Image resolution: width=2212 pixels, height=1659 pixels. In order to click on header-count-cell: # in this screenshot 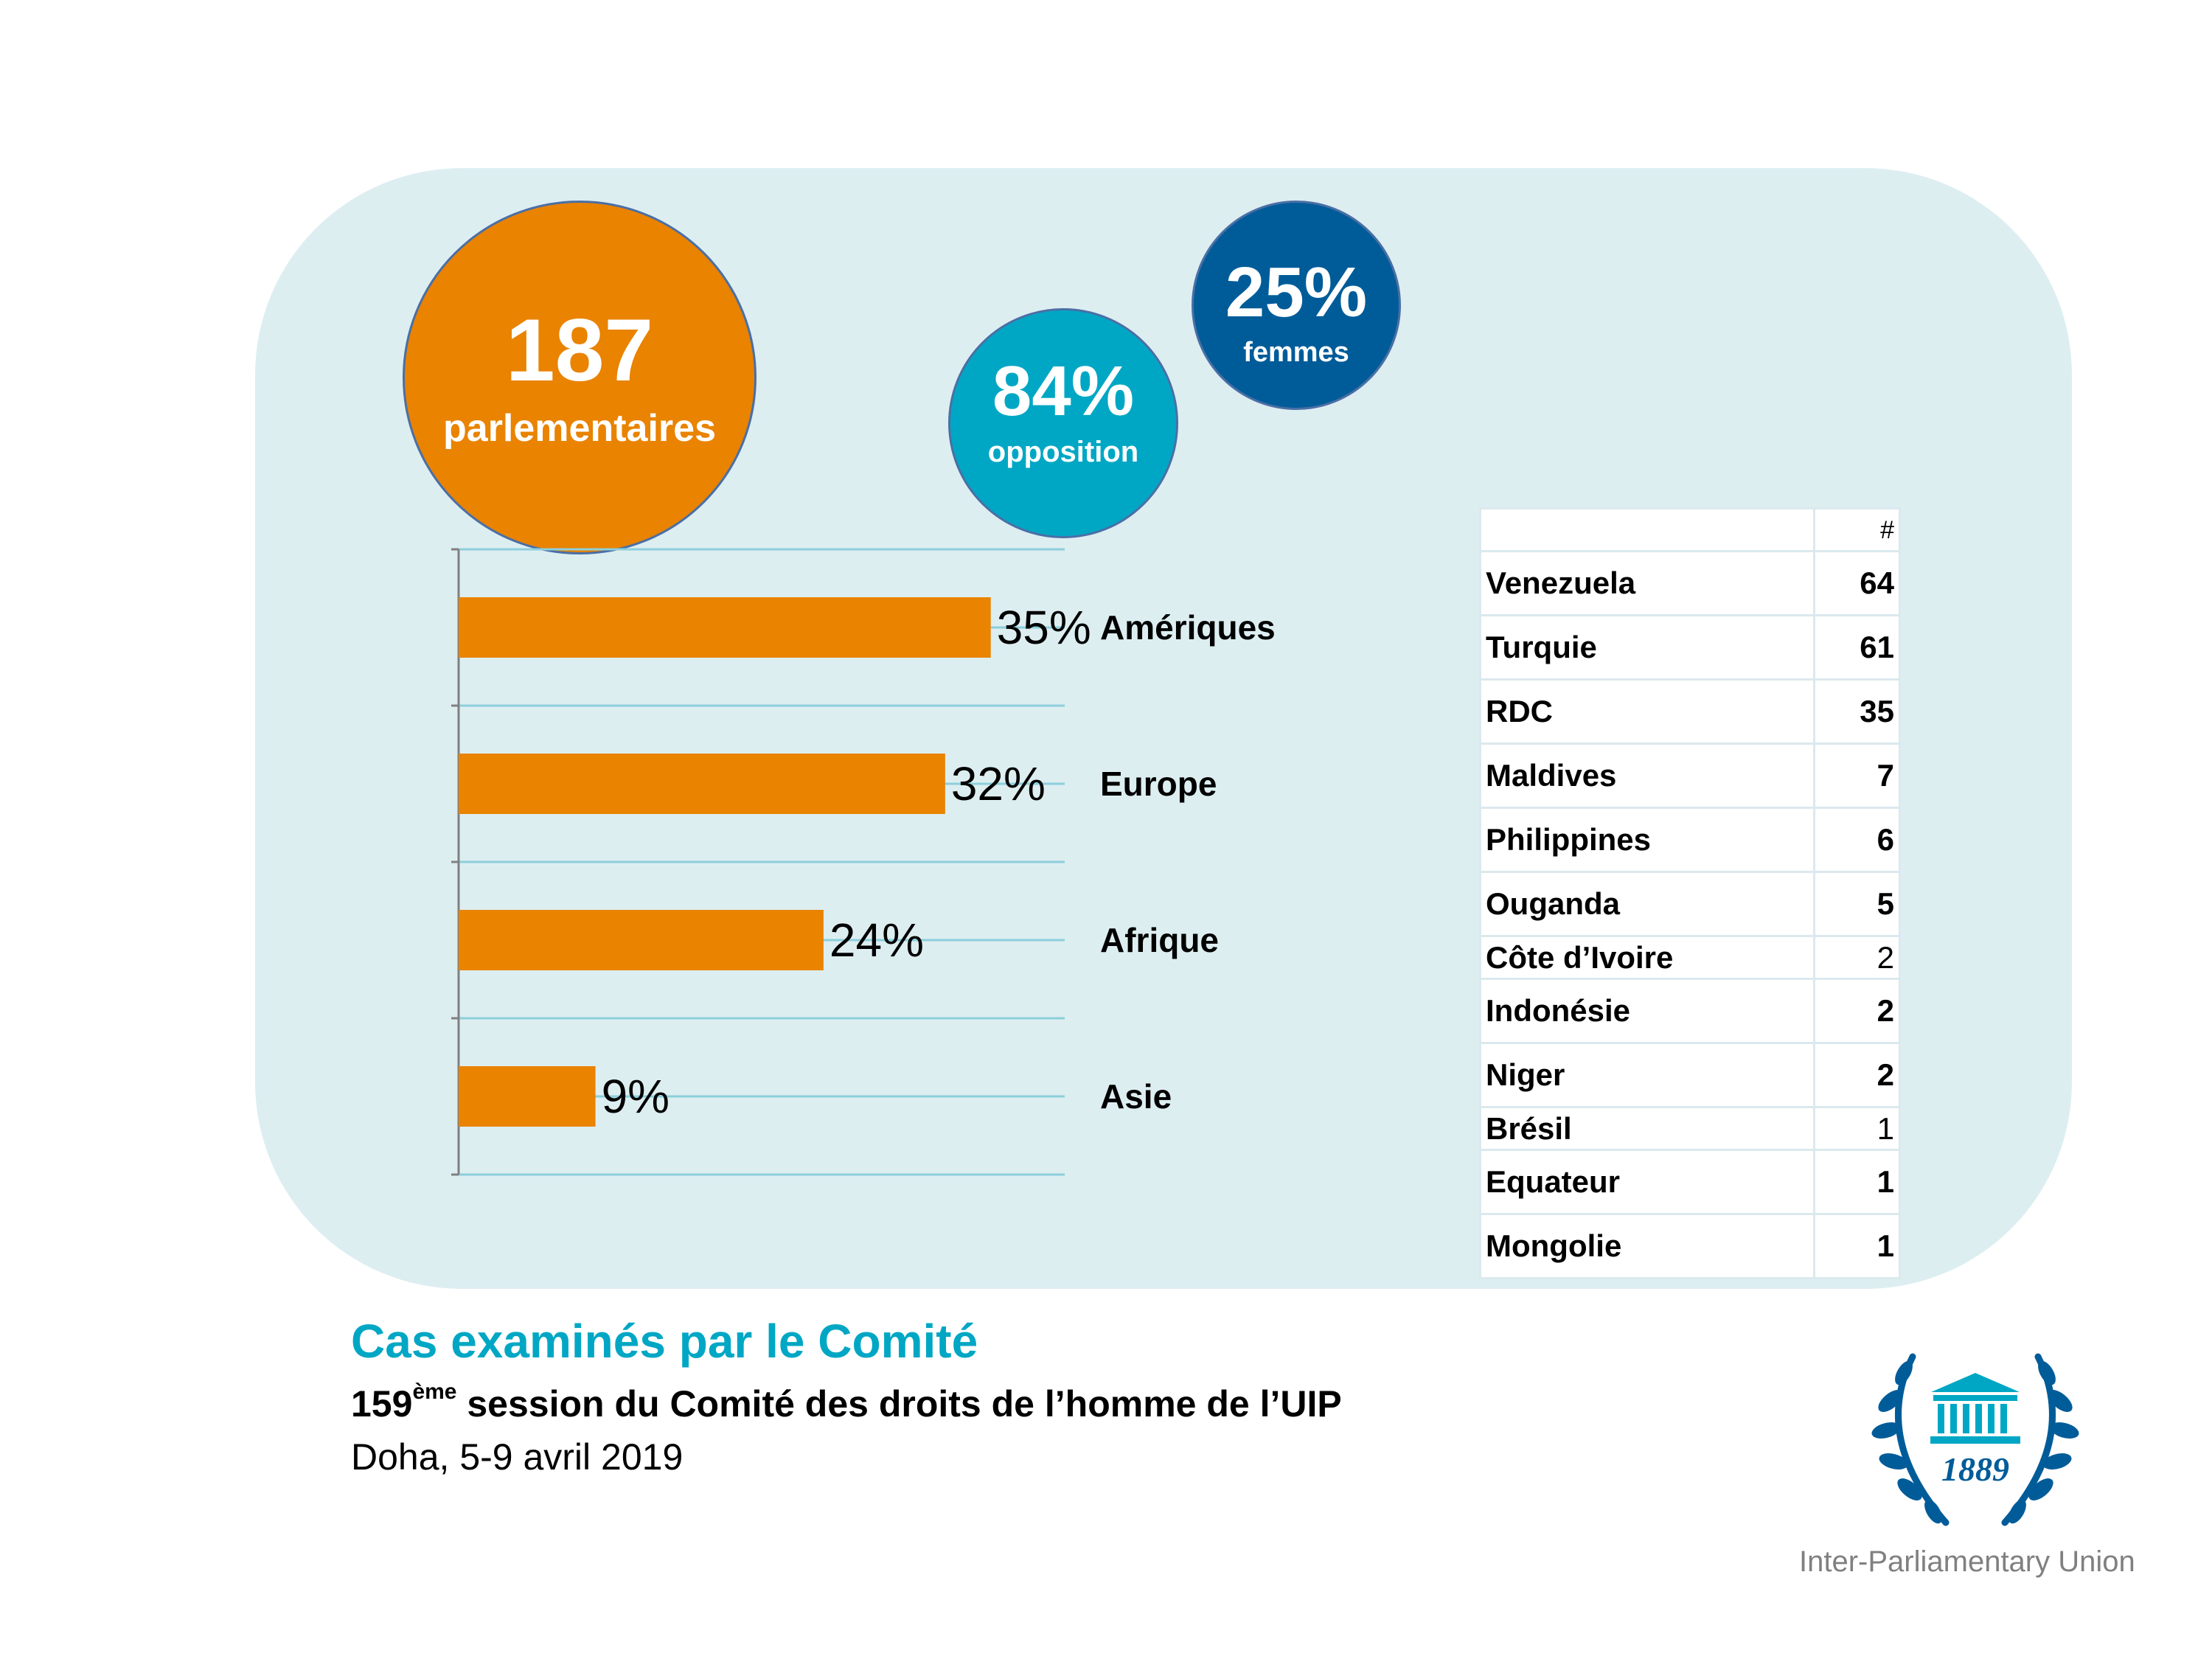, I will do `click(1857, 529)`.